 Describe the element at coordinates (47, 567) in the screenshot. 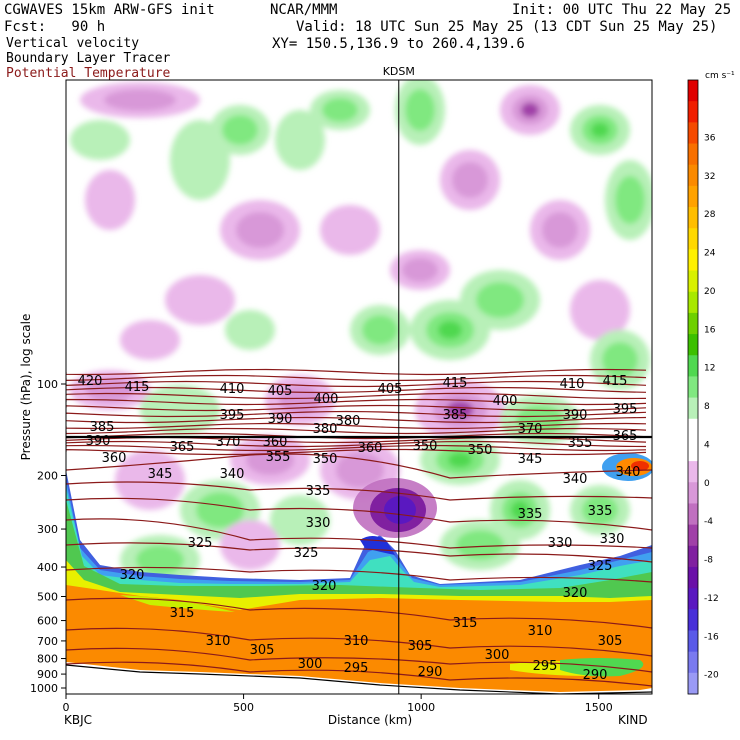

I see `y-tick-label: 400` at that location.